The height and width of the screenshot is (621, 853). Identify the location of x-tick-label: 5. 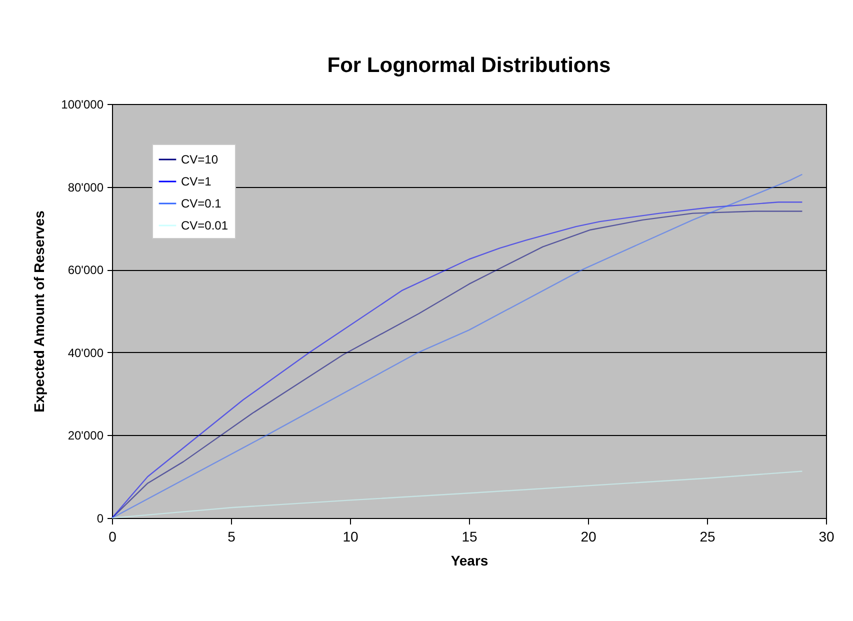
(232, 536).